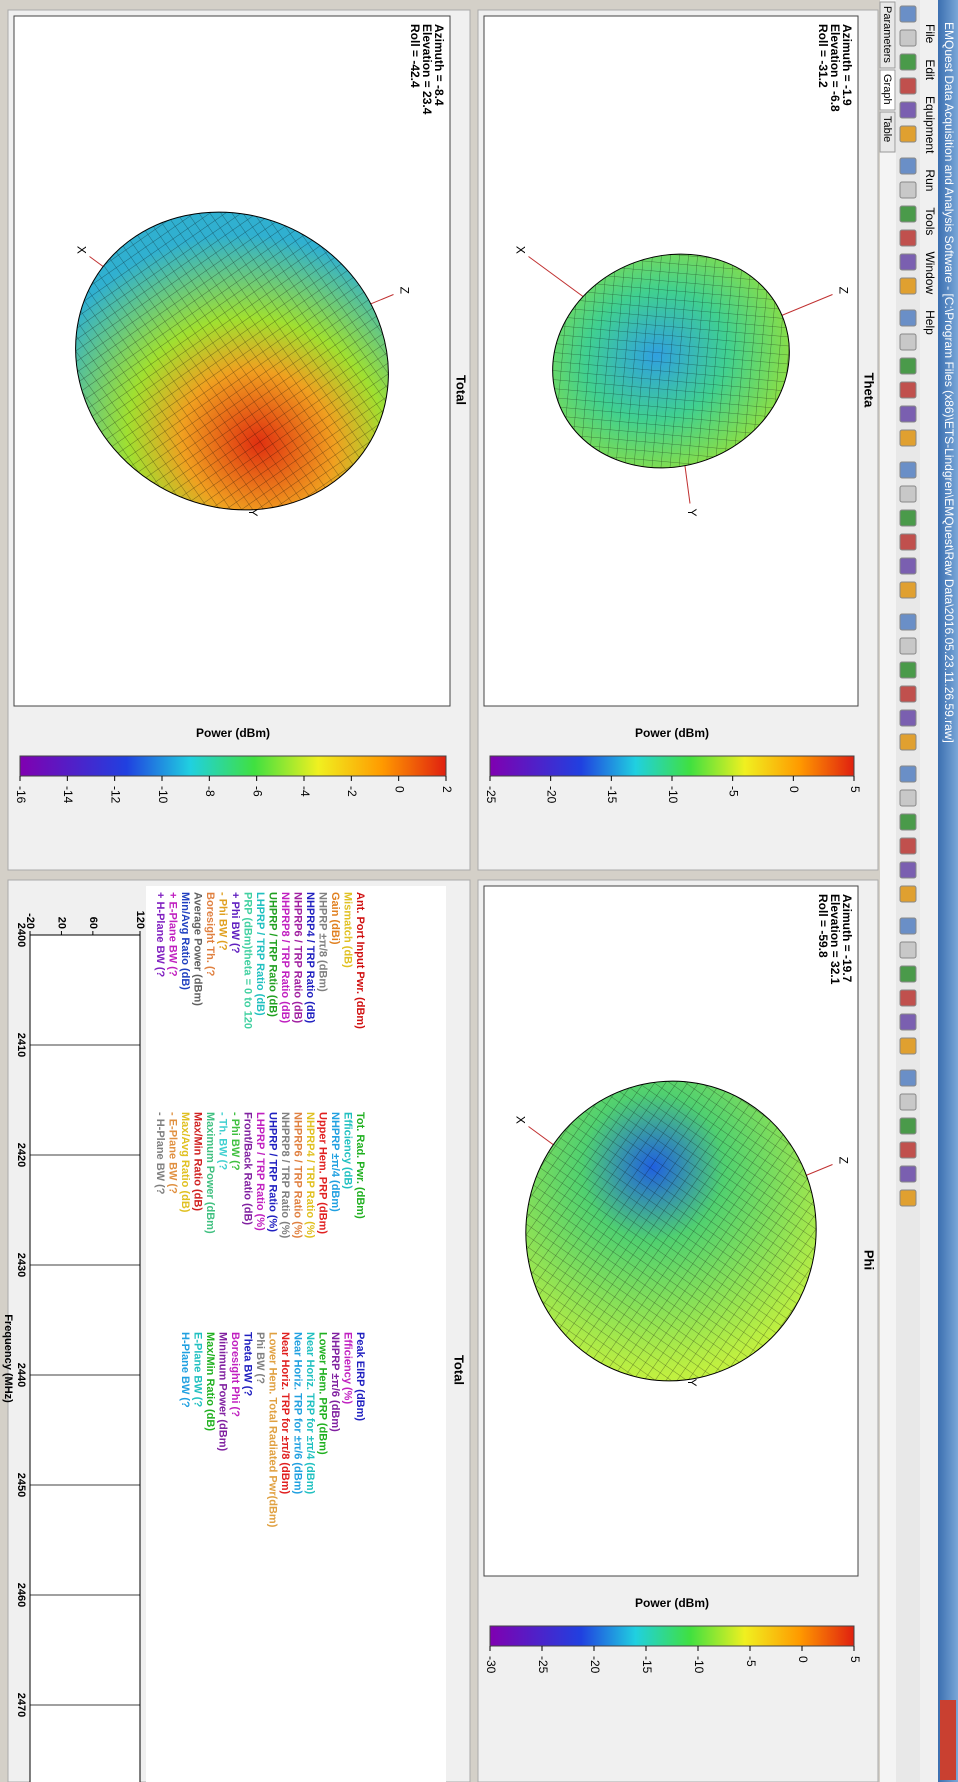 Image resolution: width=958 pixels, height=1782 pixels. I want to click on legend-entry: Front/Back Ratio (dB), so click(248, 1168).